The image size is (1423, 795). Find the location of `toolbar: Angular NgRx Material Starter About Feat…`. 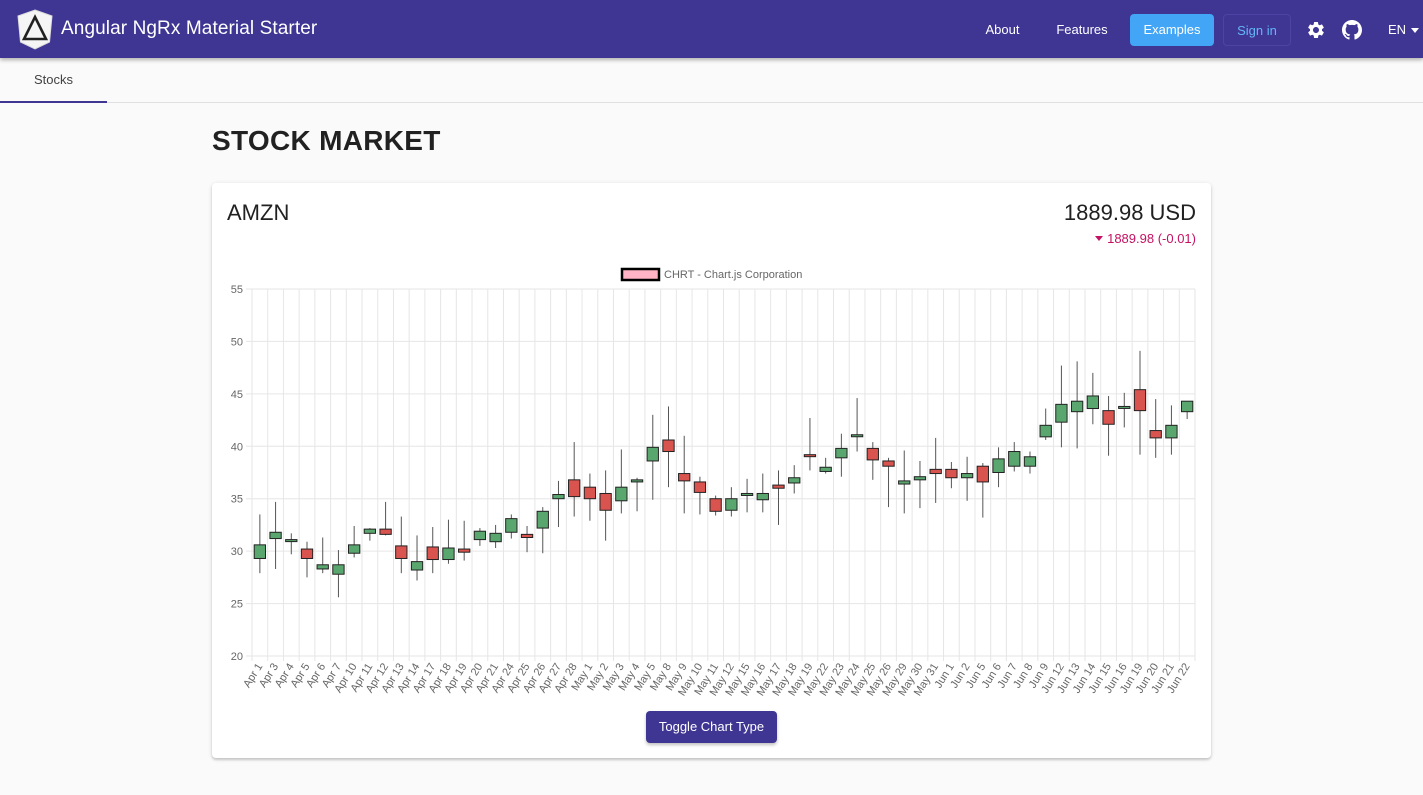

toolbar: Angular NgRx Material Starter About Feat… is located at coordinates (711, 29).